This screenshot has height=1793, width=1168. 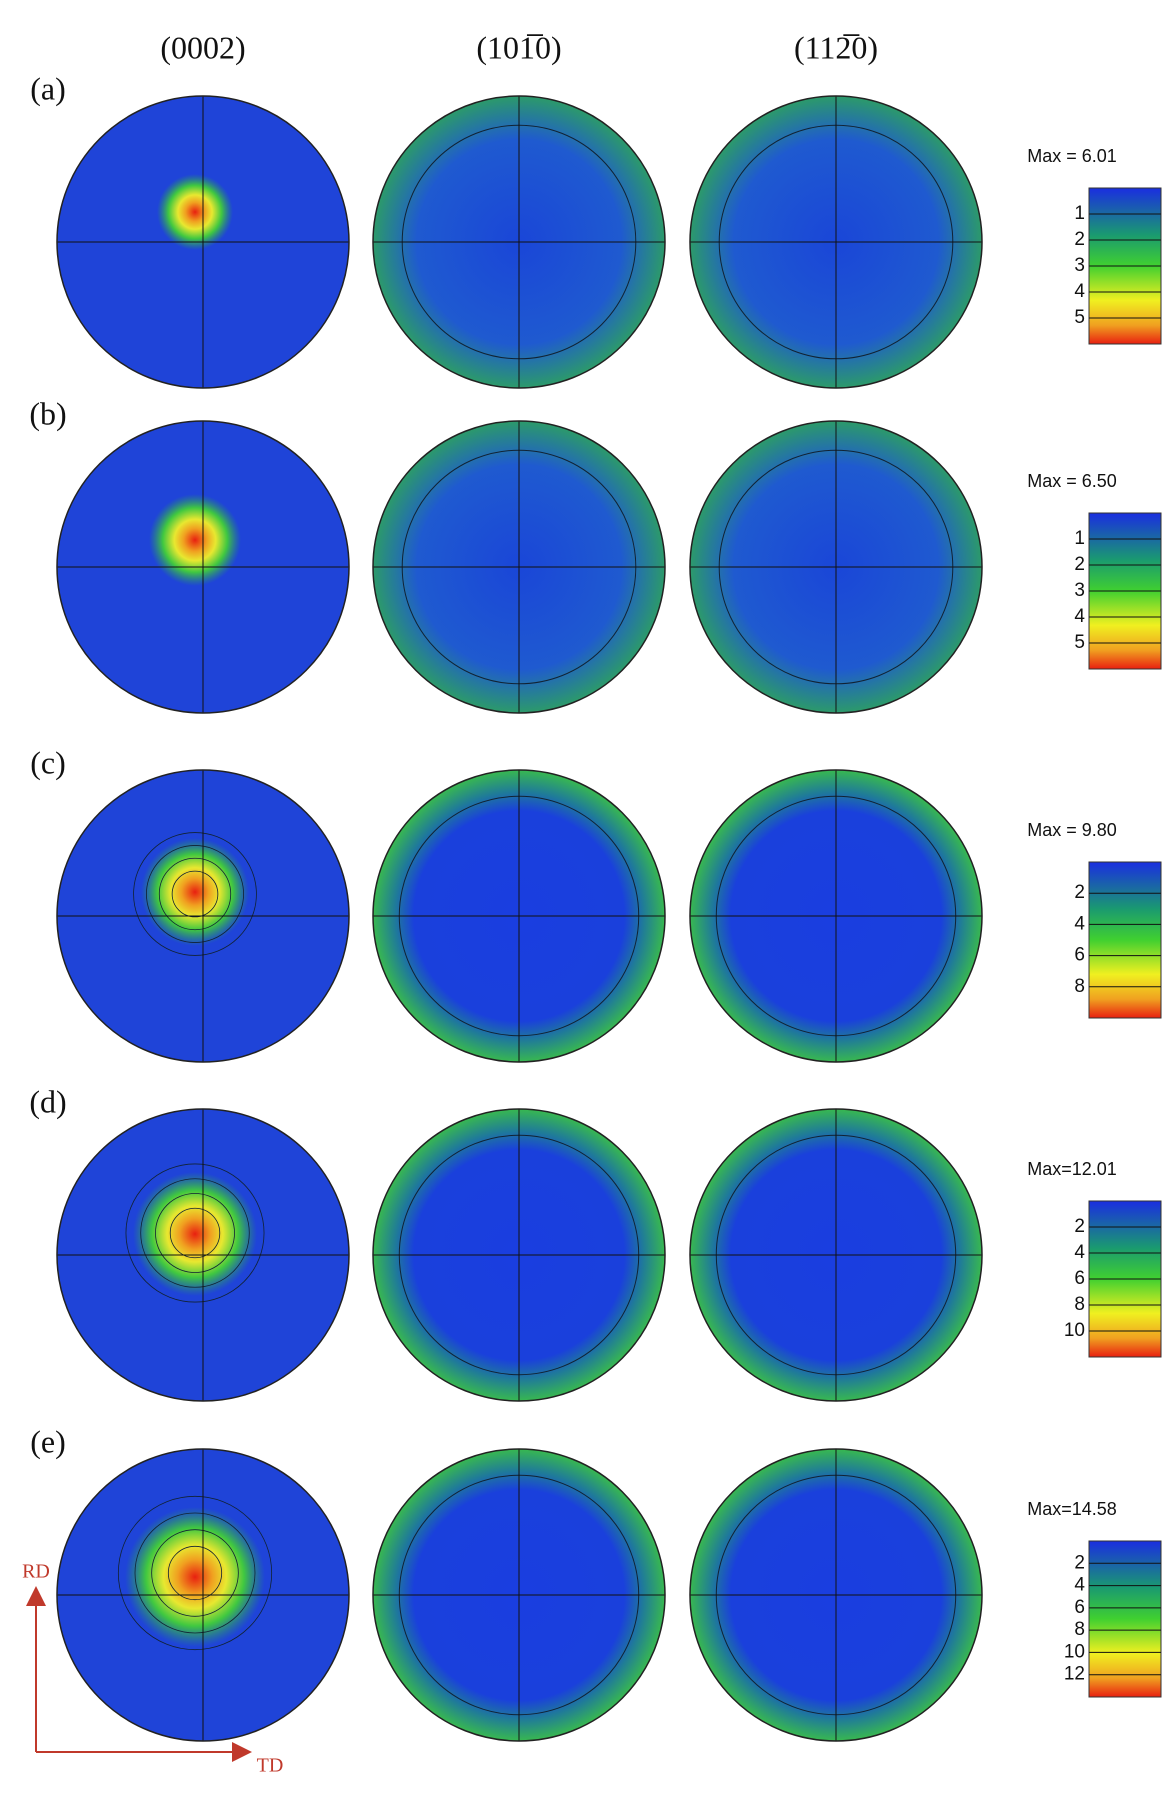 What do you see at coordinates (48, 1441) in the screenshot?
I see `row-label: (e)` at bounding box center [48, 1441].